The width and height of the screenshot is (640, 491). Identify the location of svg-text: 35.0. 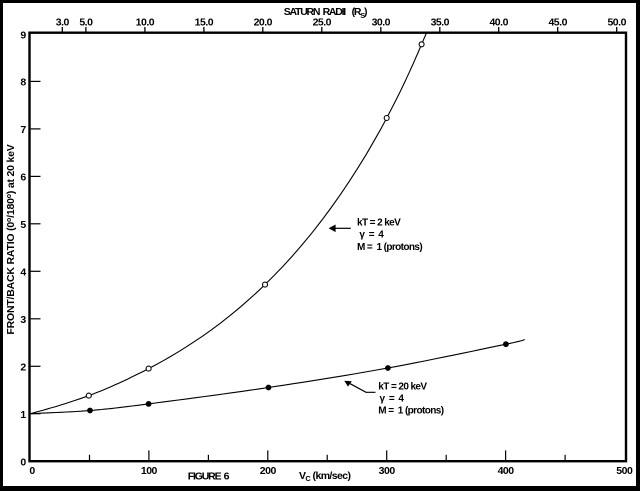
(440, 23).